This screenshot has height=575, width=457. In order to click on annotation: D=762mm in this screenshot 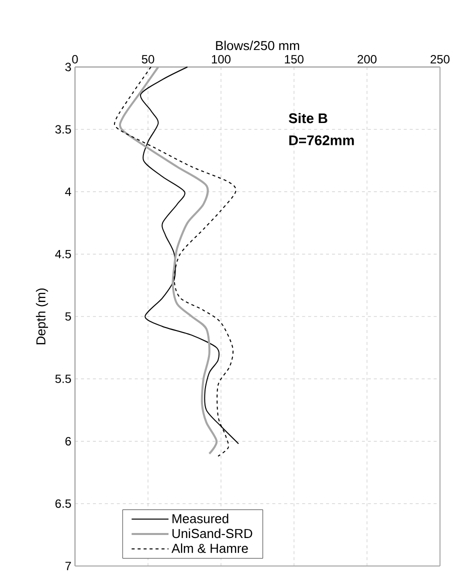, I will do `click(321, 140)`.